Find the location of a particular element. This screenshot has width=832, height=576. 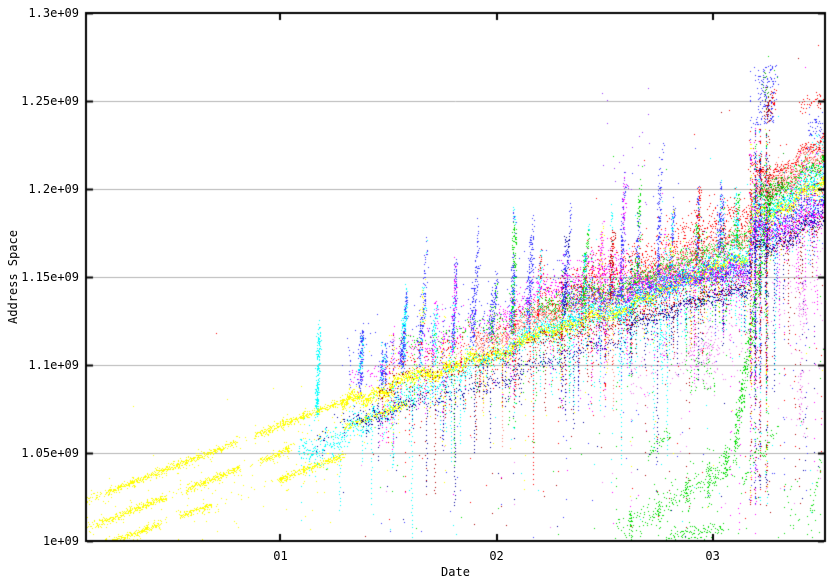

y-tick-label: 1.2e+09 is located at coordinates (53, 189).